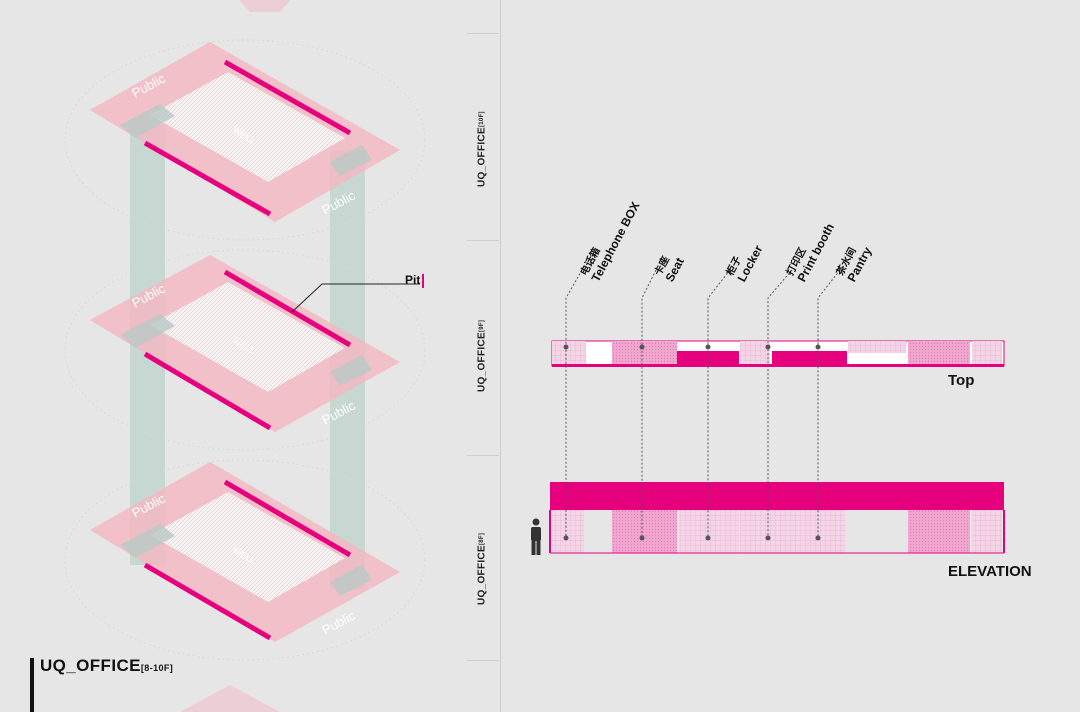 This screenshot has width=1080, height=712. I want to click on floor-plan-11f, so click(265, 6).